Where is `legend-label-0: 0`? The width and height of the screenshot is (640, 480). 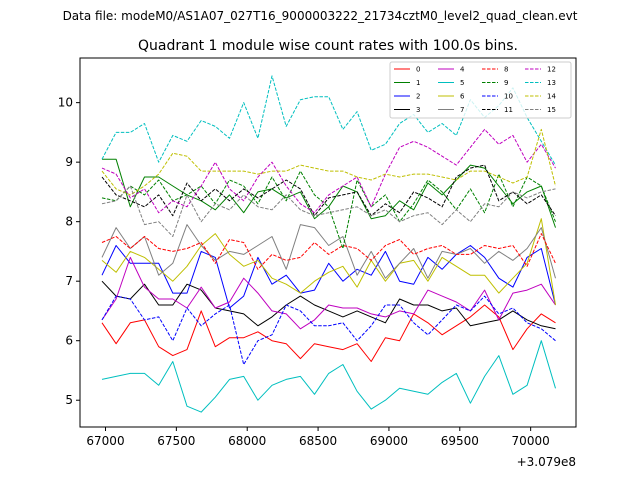
legend-label-0: 0 is located at coordinates (418, 70).